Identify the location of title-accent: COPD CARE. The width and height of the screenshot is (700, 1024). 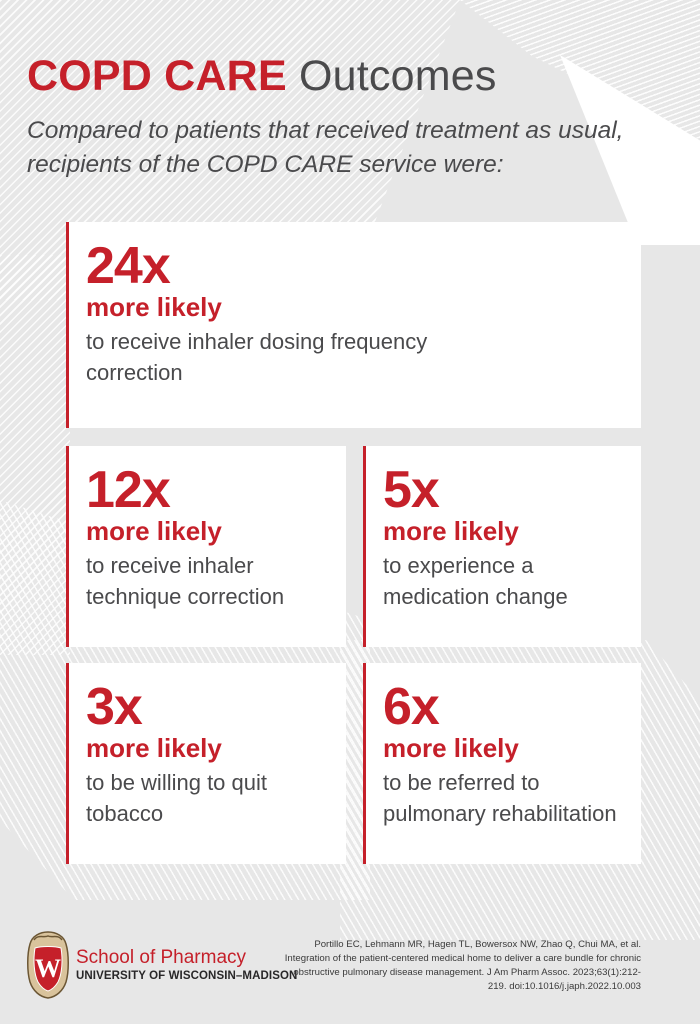
(157, 76).